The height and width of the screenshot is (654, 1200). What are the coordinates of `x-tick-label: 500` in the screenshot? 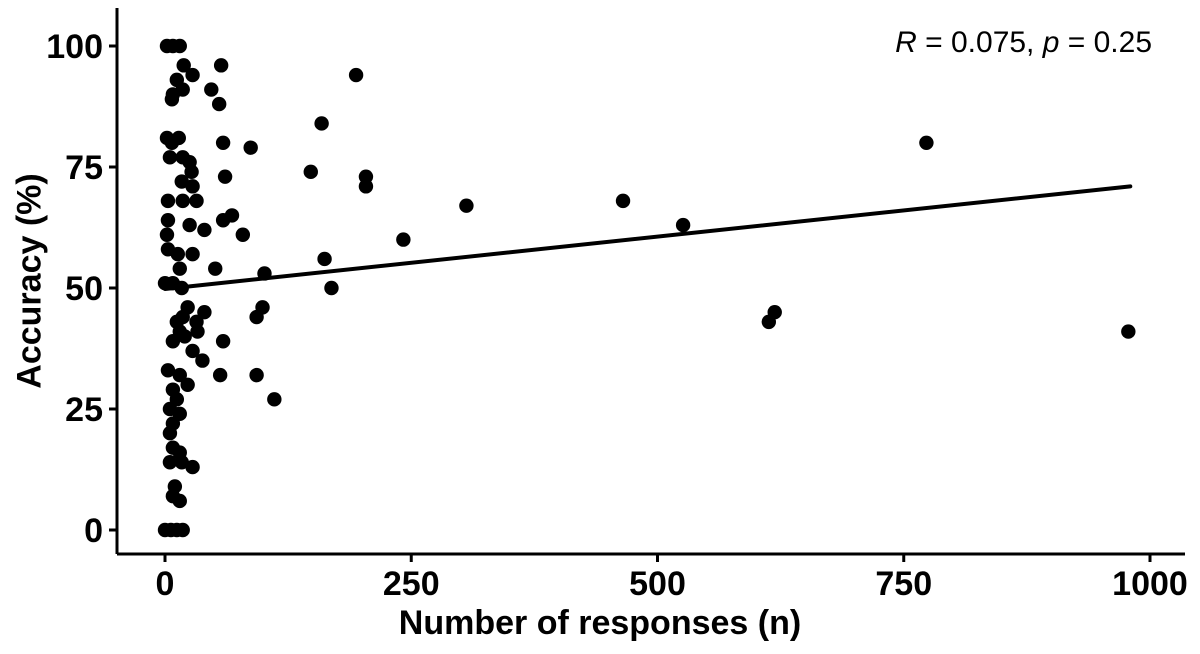 It's located at (657, 584).